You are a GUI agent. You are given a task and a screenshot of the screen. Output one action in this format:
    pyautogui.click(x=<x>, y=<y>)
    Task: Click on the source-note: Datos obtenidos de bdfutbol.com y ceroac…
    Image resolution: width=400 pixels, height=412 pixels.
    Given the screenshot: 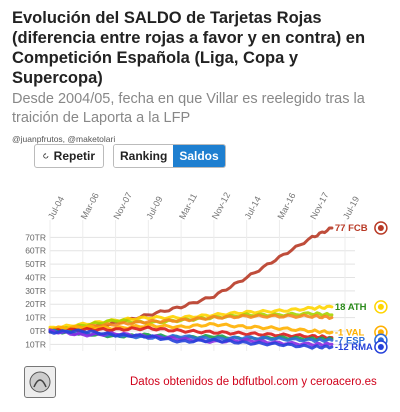 What is the action you would take?
    pyautogui.click(x=253, y=382)
    